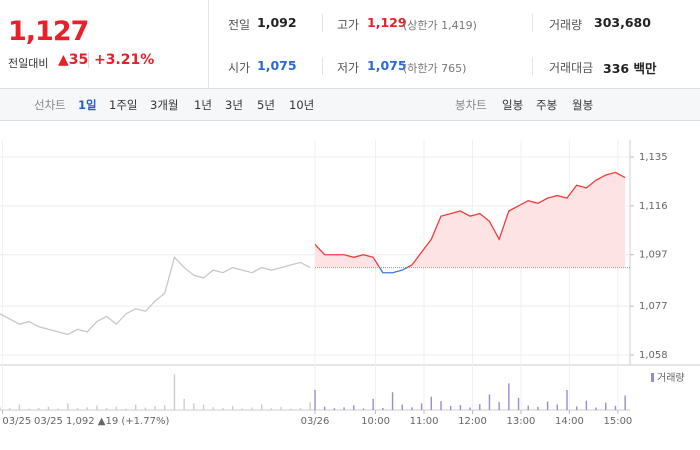 Image resolution: width=700 pixels, height=450 pixels. What do you see at coordinates (48, 31) in the screenshot?
I see `price: 1,127` at bounding box center [48, 31].